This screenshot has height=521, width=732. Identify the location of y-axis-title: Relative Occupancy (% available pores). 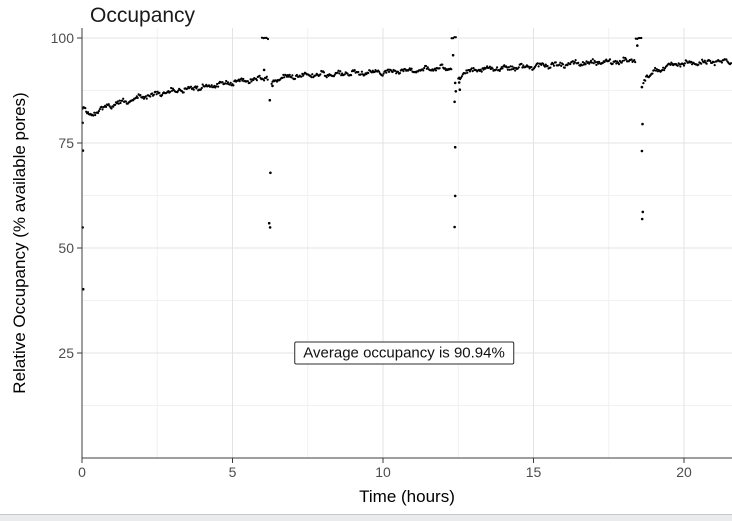
(19, 243).